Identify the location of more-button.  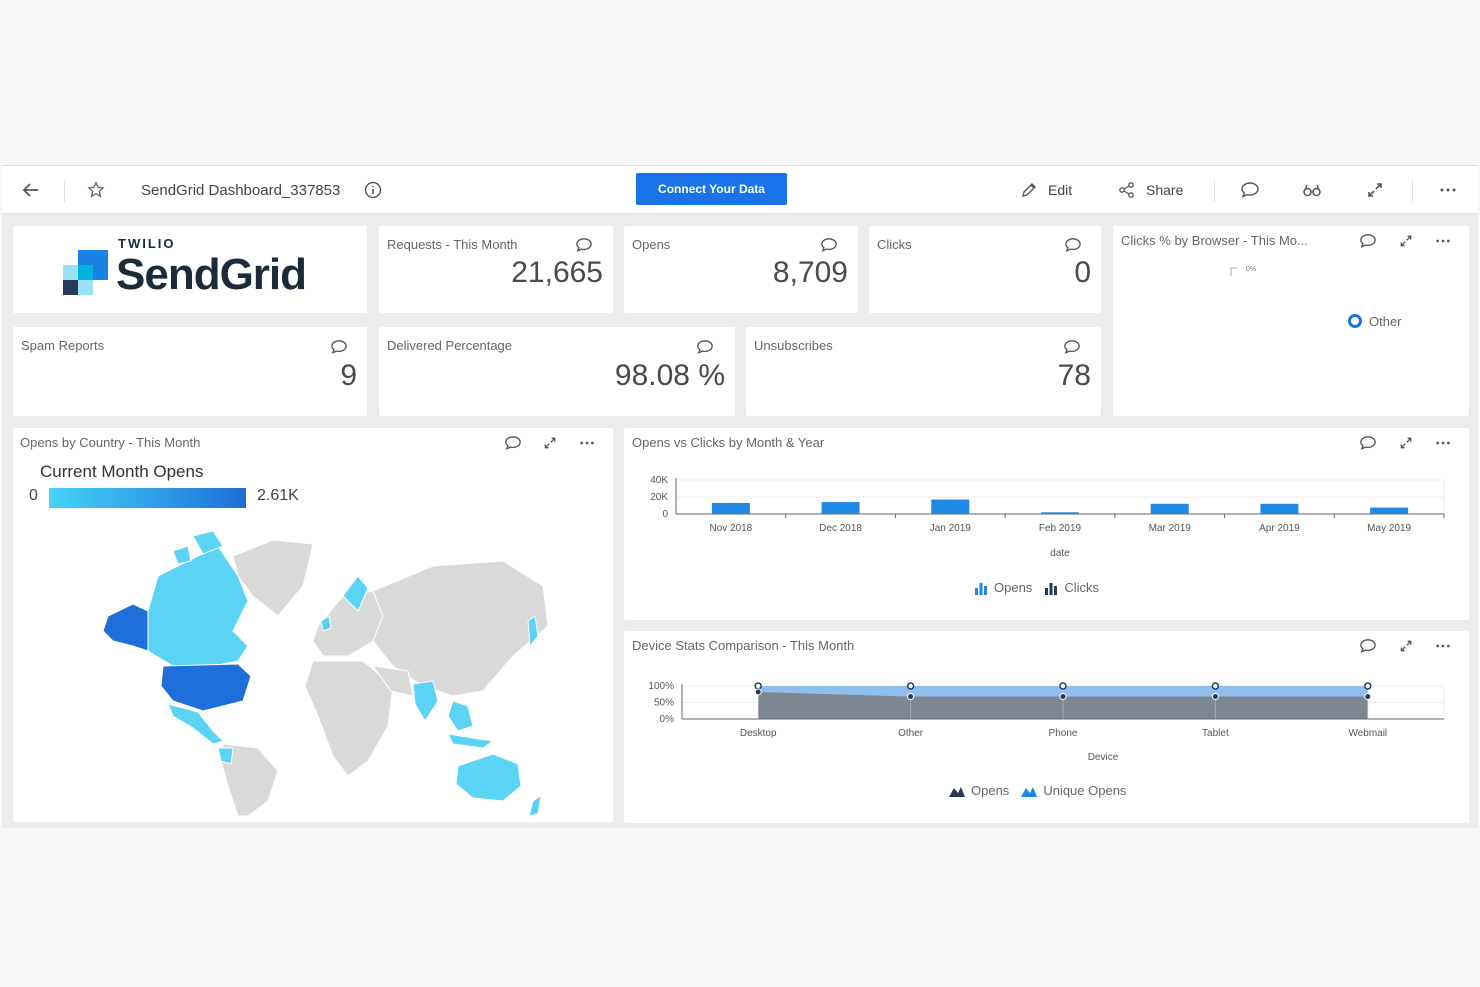
(1448, 190).